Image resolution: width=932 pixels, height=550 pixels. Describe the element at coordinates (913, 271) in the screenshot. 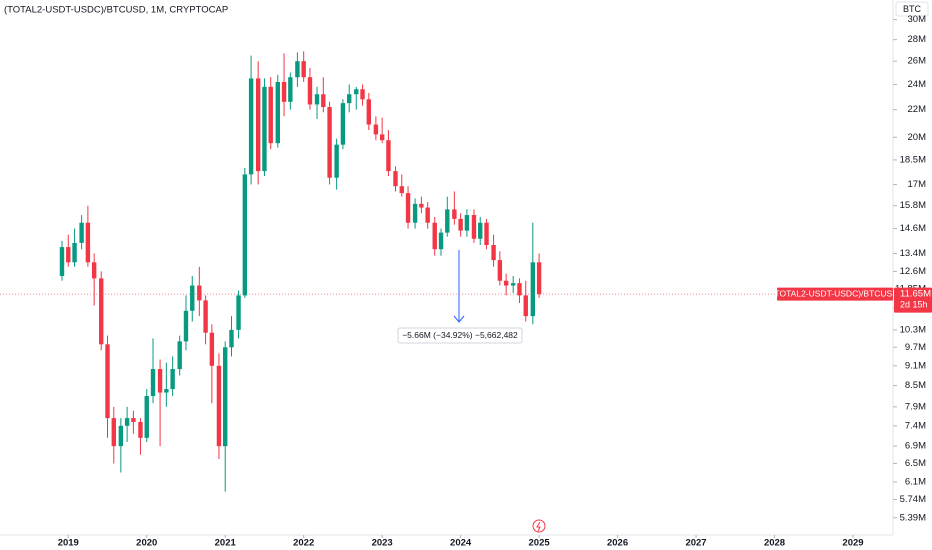

I see `y-tick-label: 12.6M` at that location.